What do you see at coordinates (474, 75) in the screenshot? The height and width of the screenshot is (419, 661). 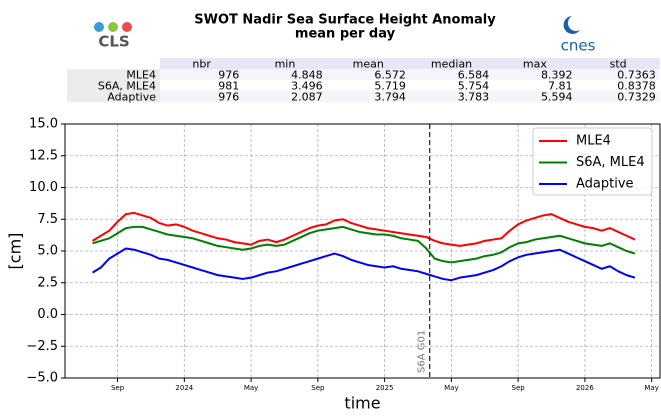 I see `table-cell: 6.584` at bounding box center [474, 75].